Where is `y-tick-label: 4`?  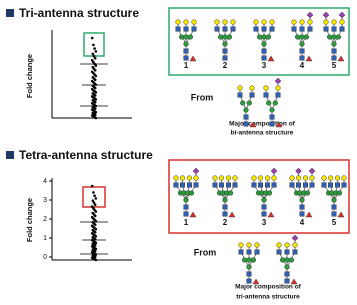
y-tick-label: 4 is located at coordinates (45, 181).